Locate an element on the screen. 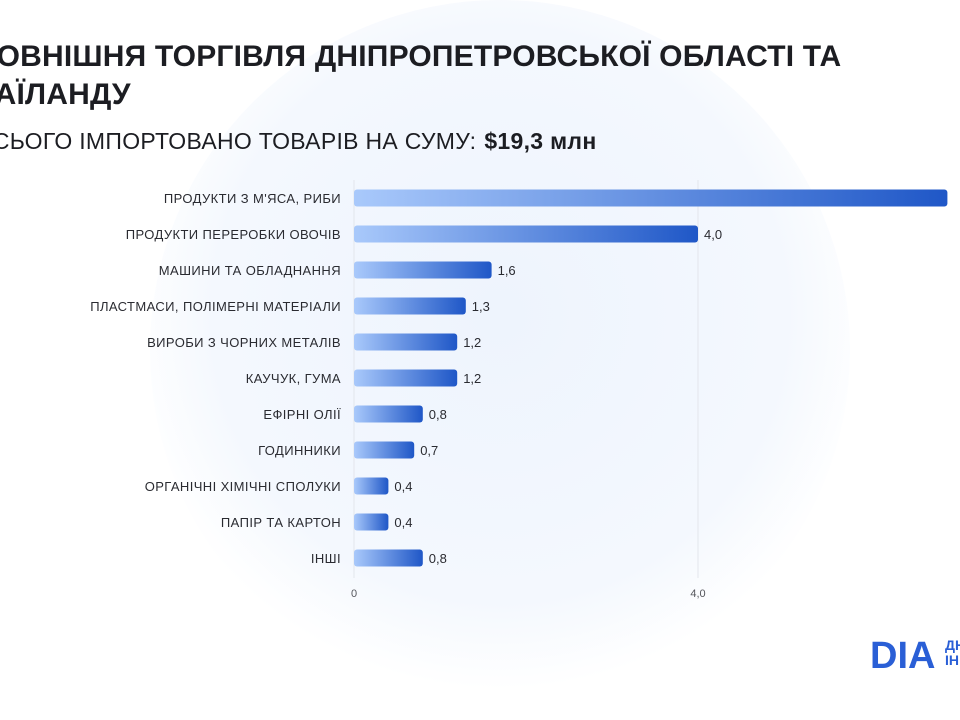 This screenshot has width=960, height=720. category-label: ПРОДУКТИ З М'ЯСА, РИБИ is located at coordinates (252, 198).